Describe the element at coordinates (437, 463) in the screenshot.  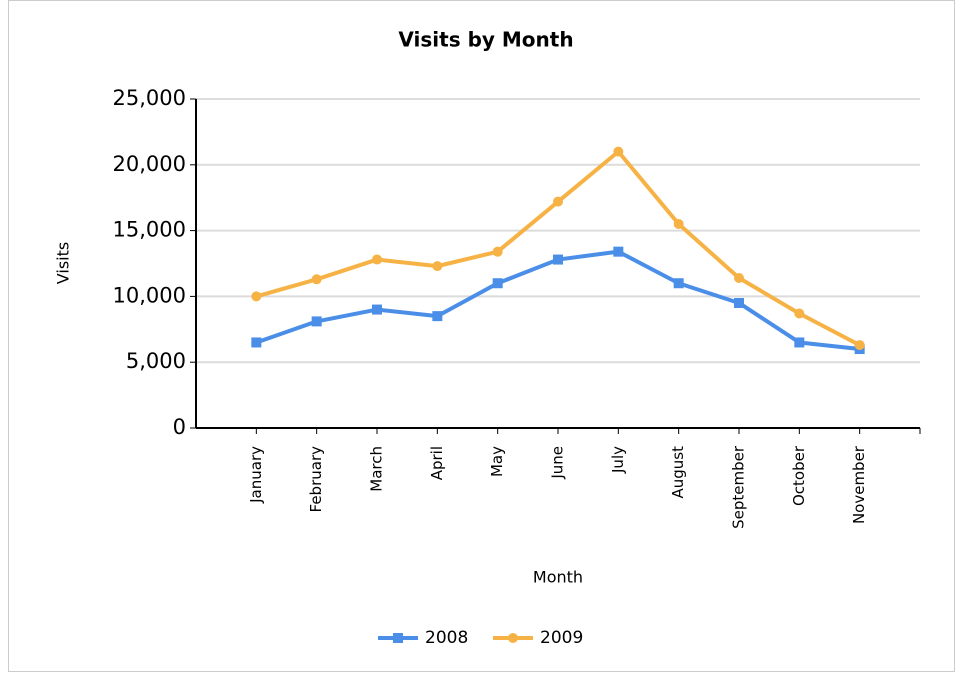
I see `x-tick-label: April` at that location.